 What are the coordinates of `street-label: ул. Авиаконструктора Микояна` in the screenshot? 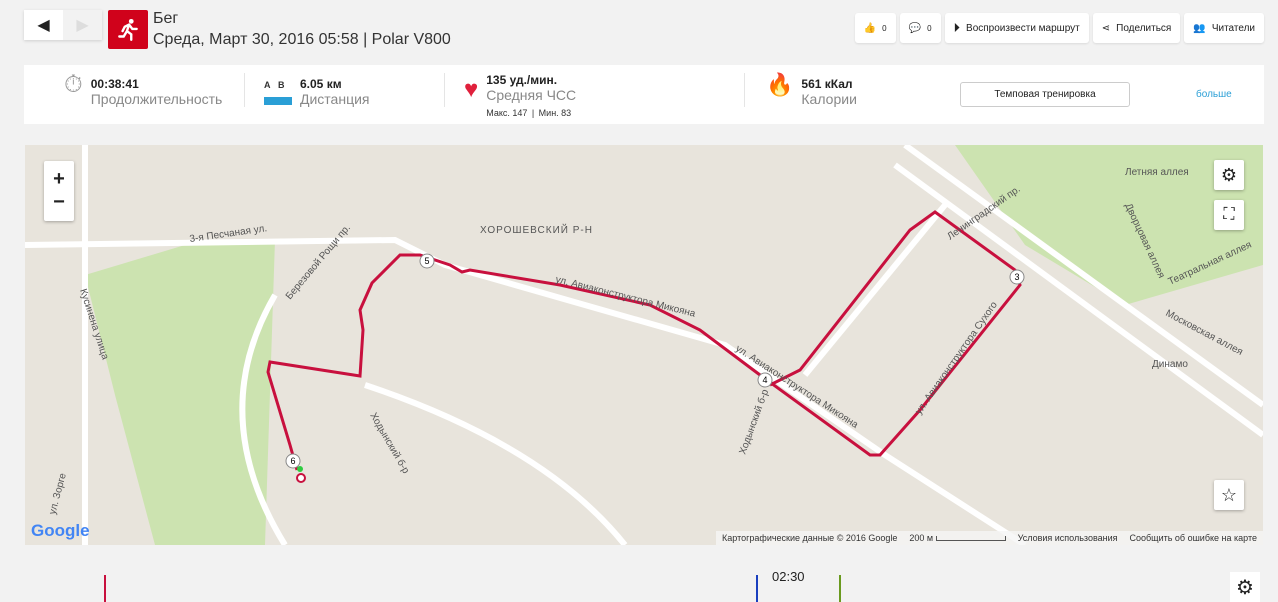 It's located at (625, 297).